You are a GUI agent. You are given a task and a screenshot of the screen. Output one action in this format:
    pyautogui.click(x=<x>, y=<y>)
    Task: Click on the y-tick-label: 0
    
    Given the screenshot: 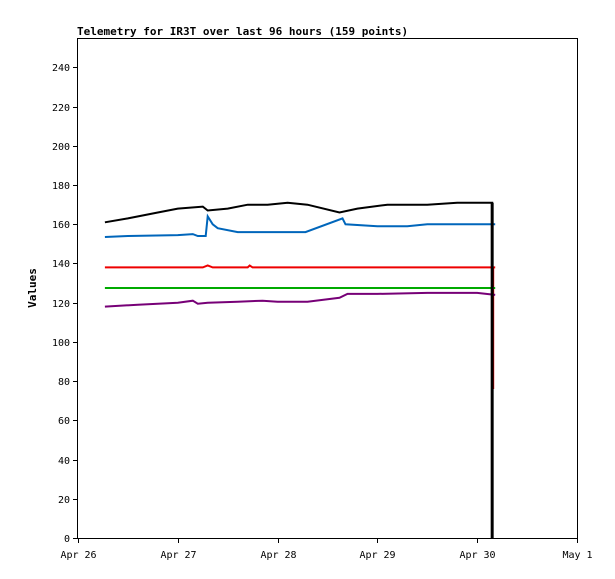 What is the action you would take?
    pyautogui.click(x=67, y=539)
    